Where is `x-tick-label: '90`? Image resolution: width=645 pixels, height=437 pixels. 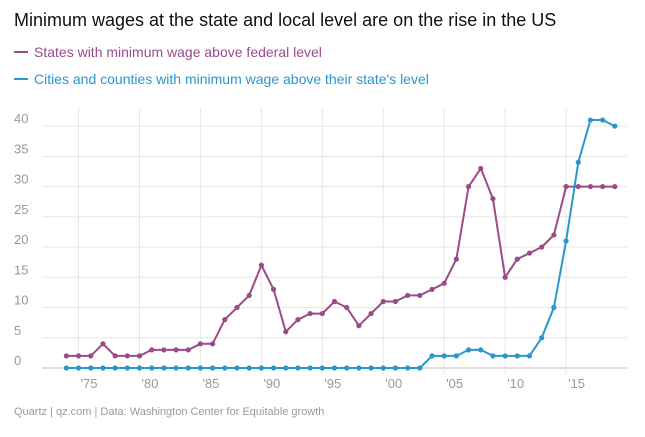
x-tick-label: '90 is located at coordinates (271, 383).